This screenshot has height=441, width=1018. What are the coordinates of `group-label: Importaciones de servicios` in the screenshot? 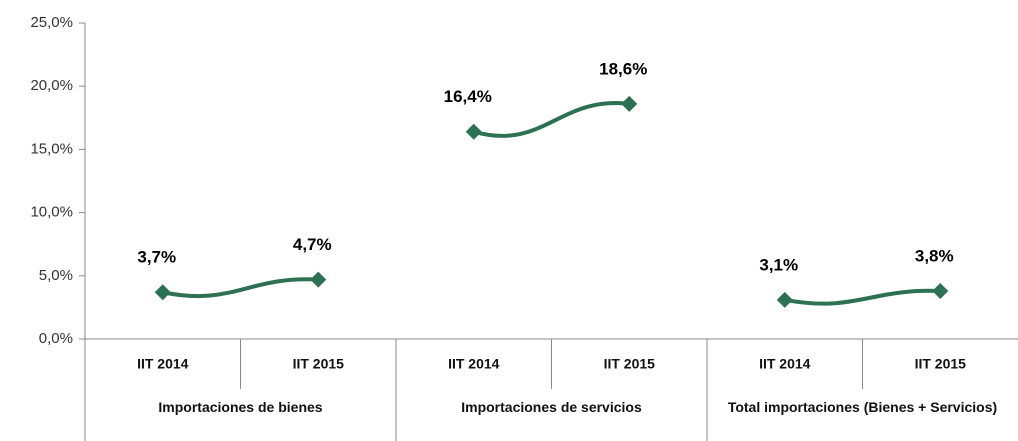 It's located at (551, 407).